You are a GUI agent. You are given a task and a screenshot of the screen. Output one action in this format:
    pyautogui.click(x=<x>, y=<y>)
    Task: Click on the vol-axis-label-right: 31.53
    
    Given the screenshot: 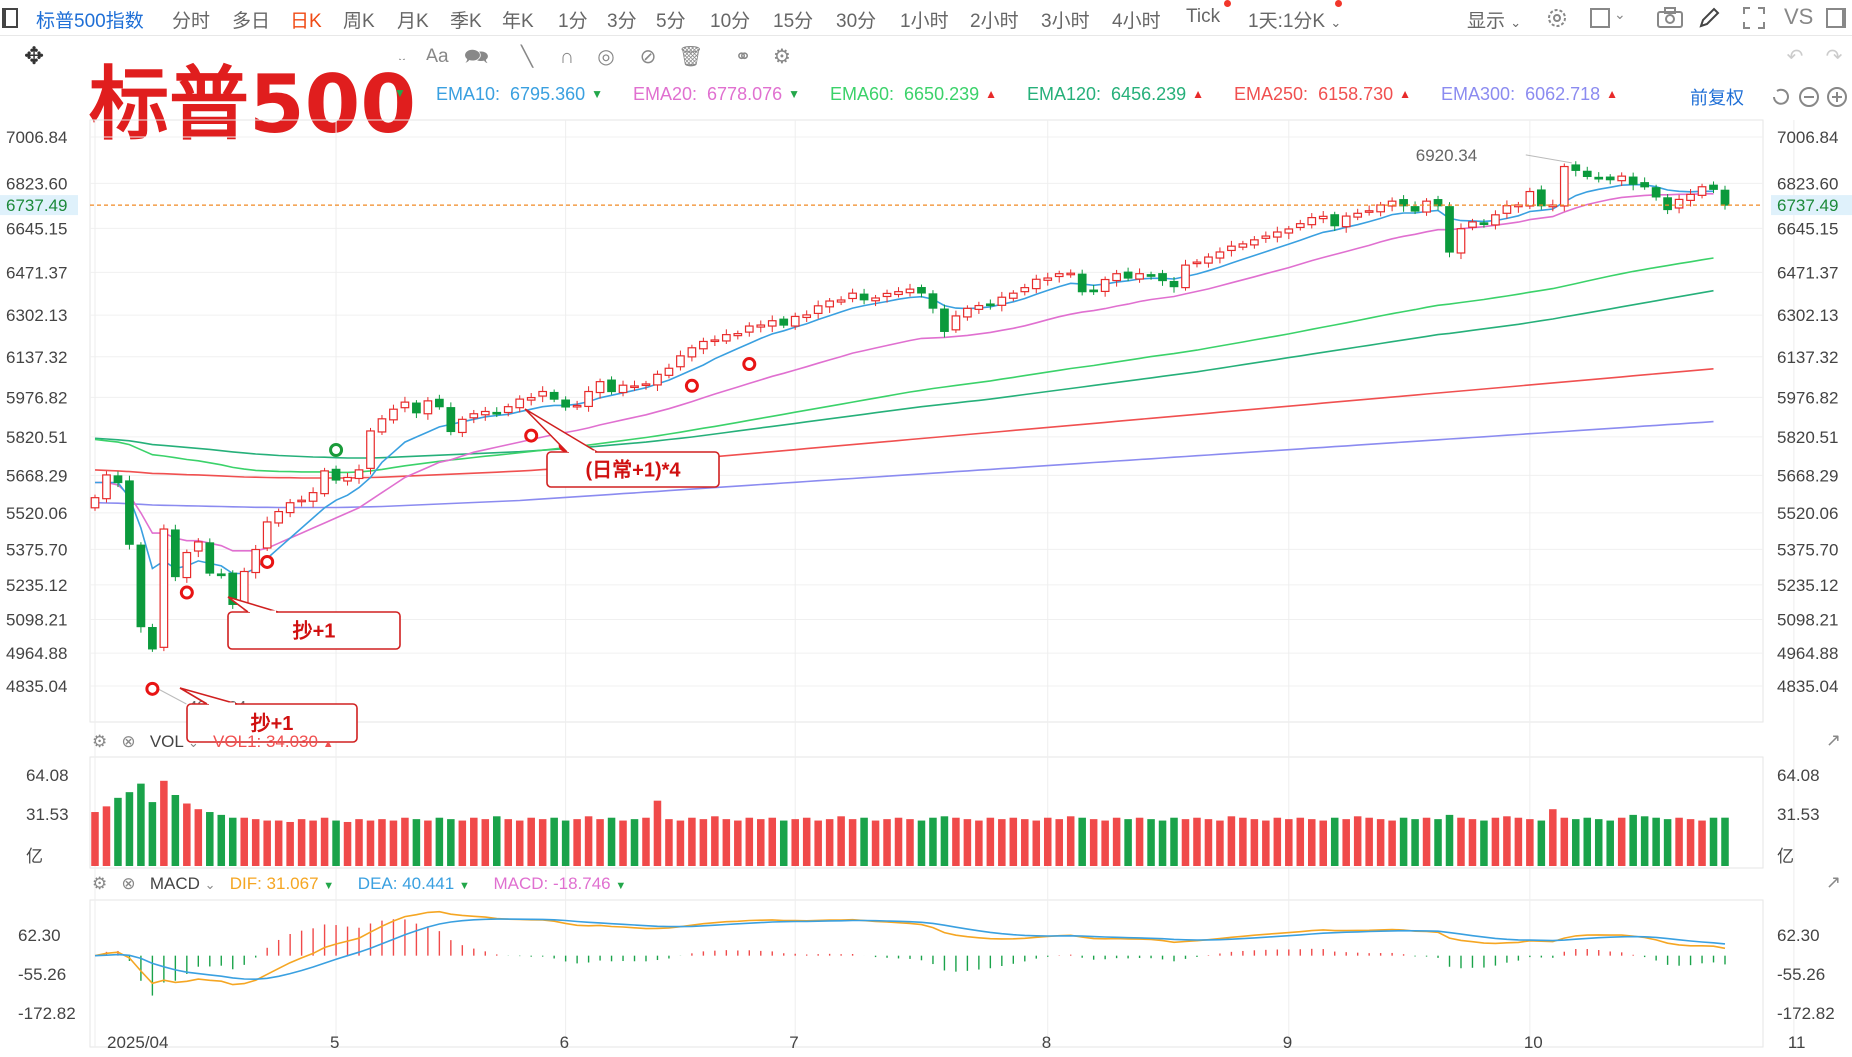 What is the action you would take?
    pyautogui.click(x=1798, y=814)
    